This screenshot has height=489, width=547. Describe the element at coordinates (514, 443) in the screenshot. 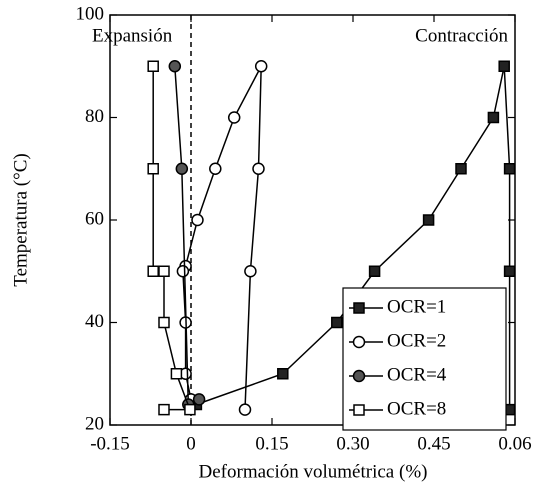

I see `x-tick-label: 0.06` at that location.